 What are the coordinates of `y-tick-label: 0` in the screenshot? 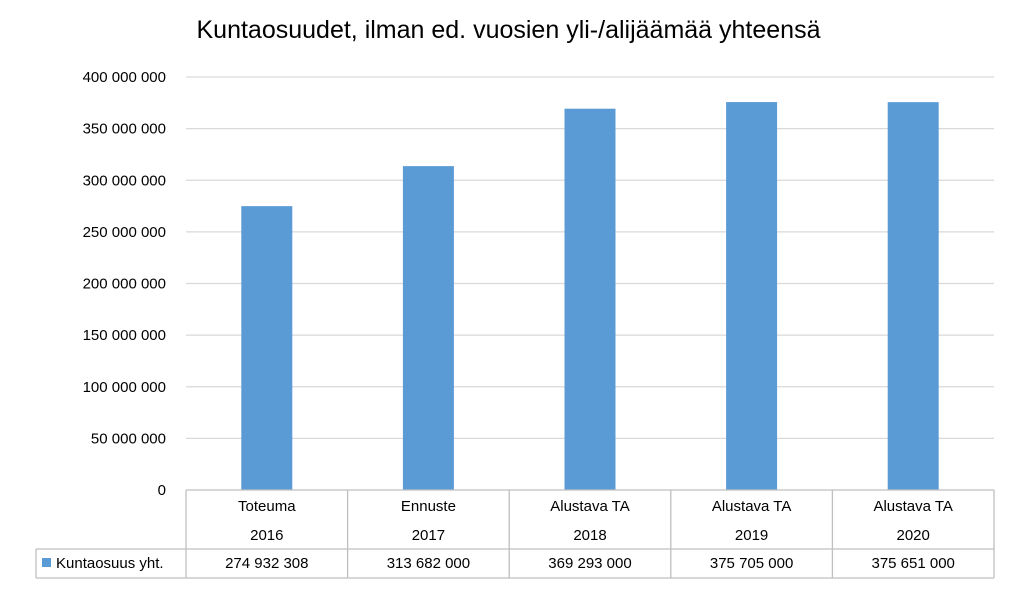 It's located at (162, 490).